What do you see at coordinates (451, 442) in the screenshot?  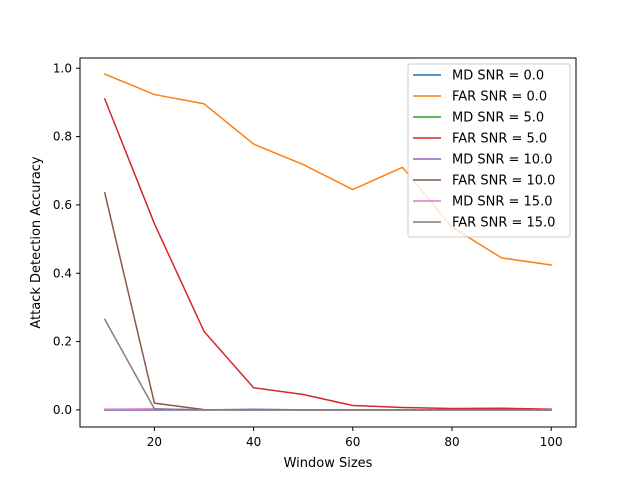 I see `x-tick-label: 80` at bounding box center [451, 442].